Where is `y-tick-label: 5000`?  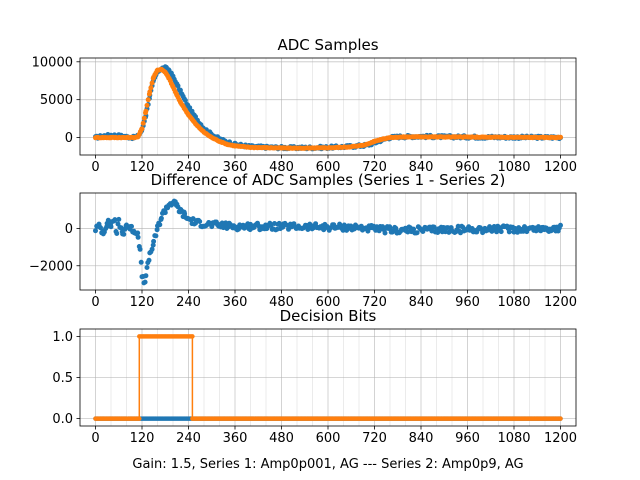 y-tick-label: 5000 is located at coordinates (56, 100).